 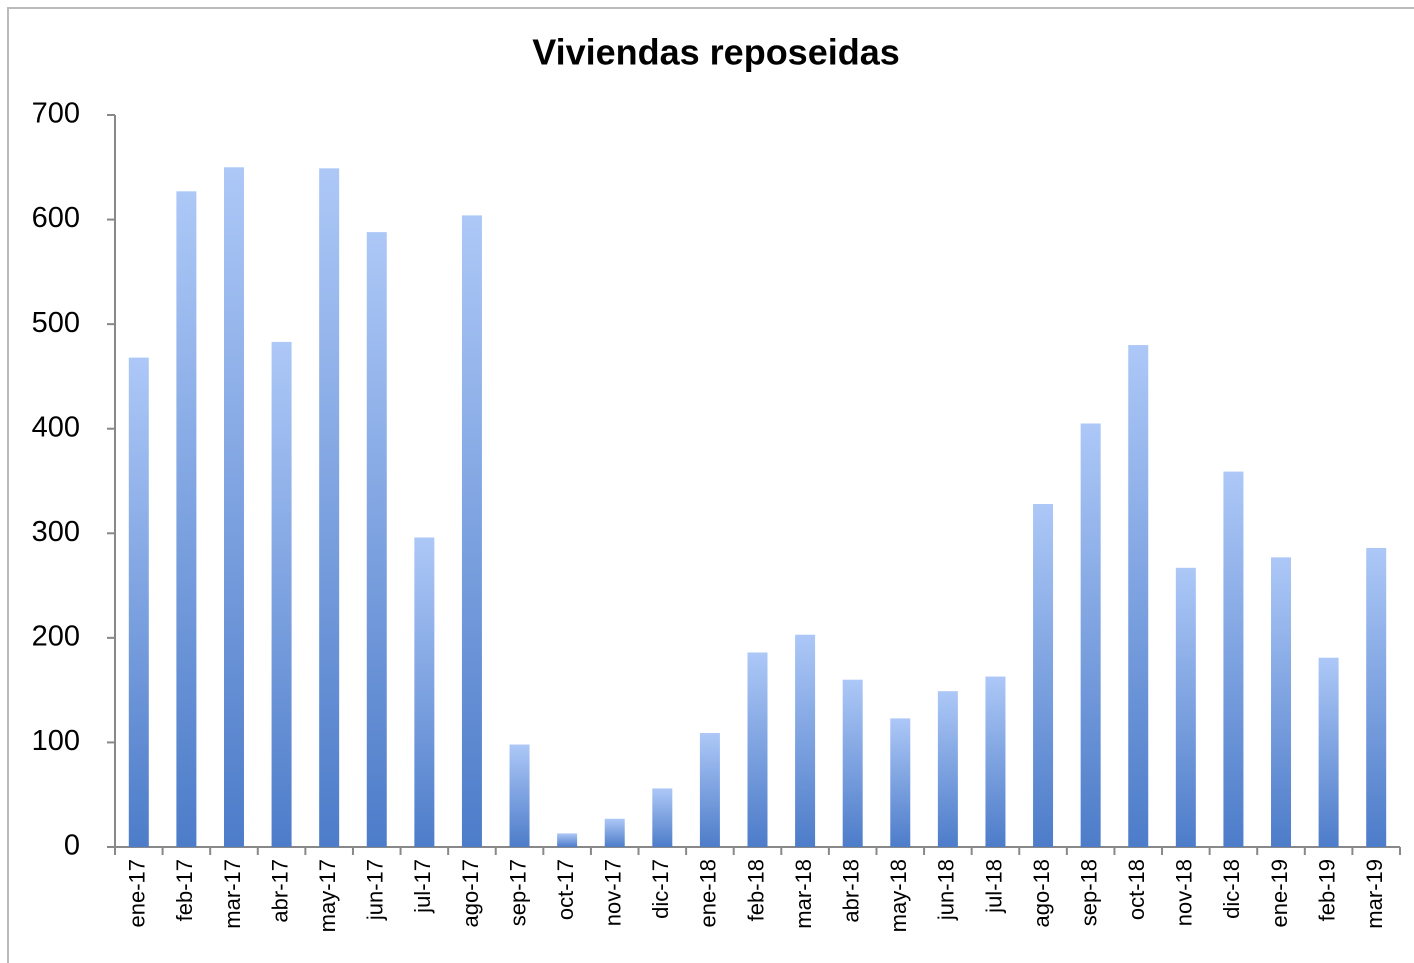 I want to click on x-tick-label: ene-18, so click(x=708, y=893).